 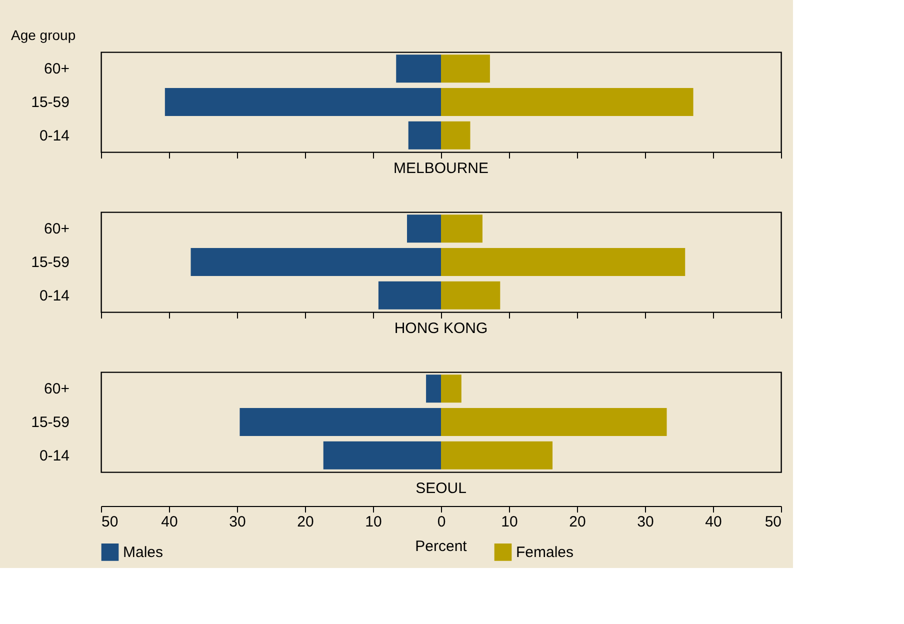 I want to click on x-tick-label: 0, so click(x=441, y=522).